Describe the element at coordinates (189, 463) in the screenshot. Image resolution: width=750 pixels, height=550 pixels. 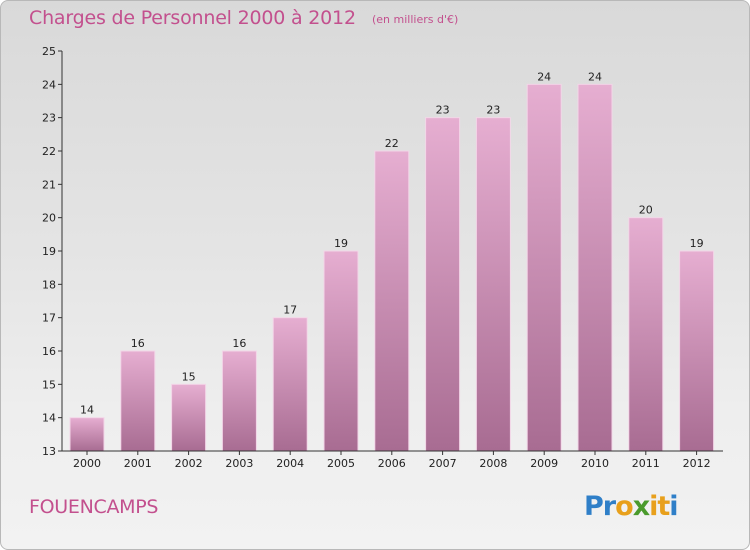
I see `x-tick-label: 2002` at that location.